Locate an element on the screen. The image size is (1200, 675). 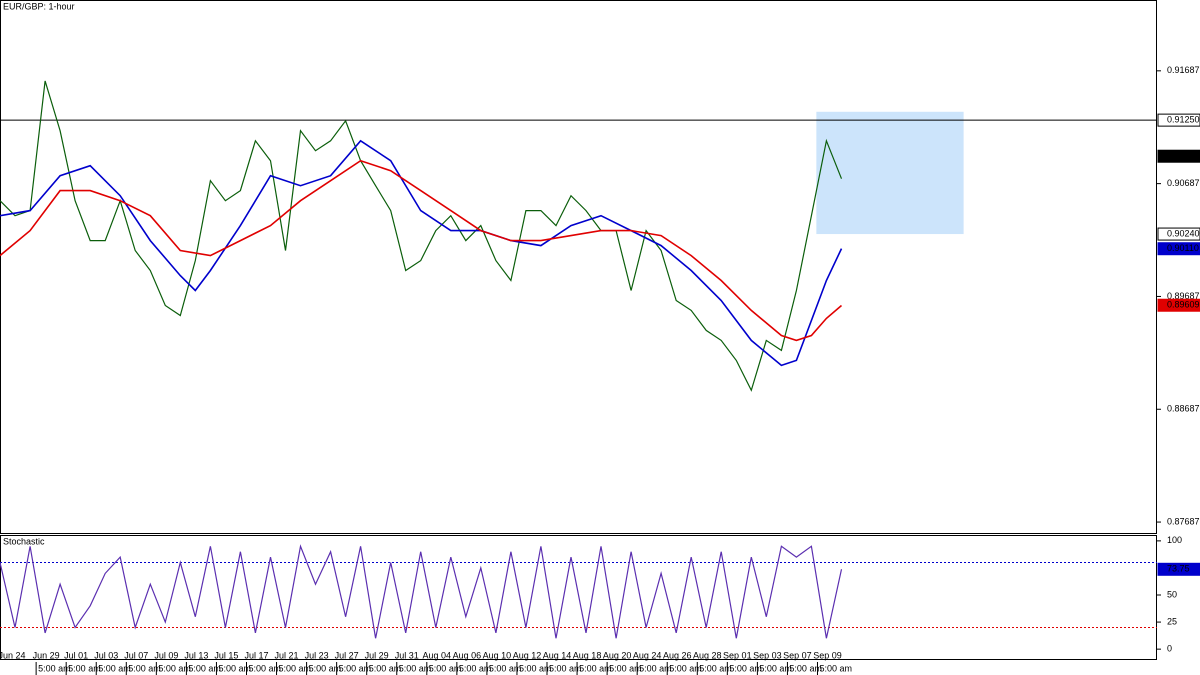
x-tick-label: Aug 24 is located at coordinates (647, 655).